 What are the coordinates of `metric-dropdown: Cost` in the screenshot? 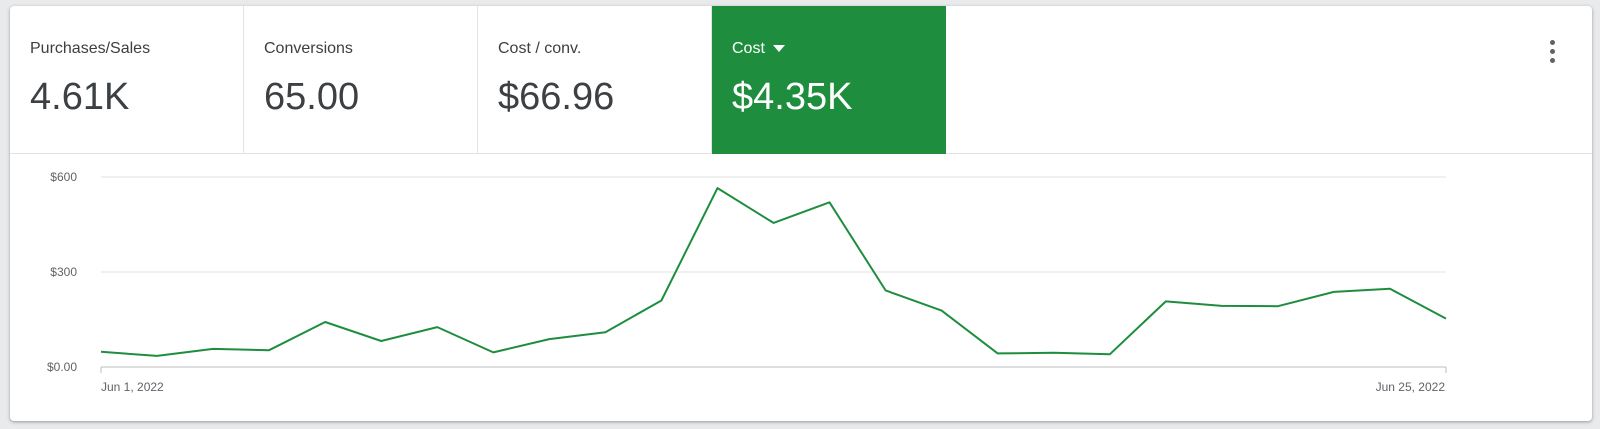 It's located at (758, 49).